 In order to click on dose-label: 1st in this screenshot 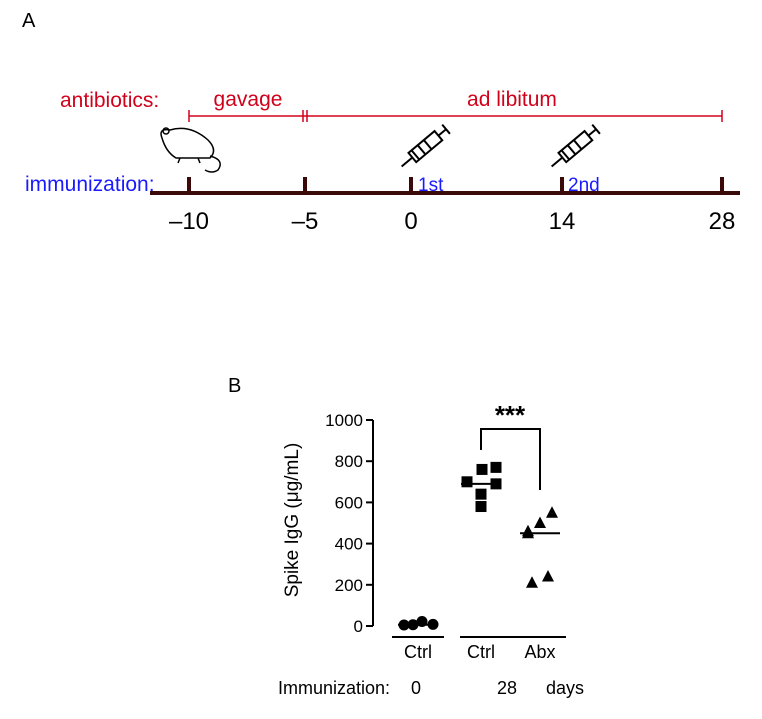, I will do `click(431, 185)`.